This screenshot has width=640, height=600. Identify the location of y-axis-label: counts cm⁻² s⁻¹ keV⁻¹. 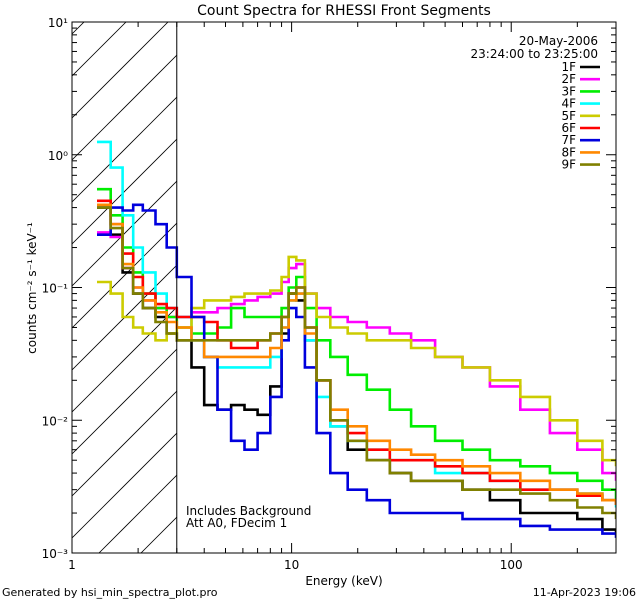
(32, 288).